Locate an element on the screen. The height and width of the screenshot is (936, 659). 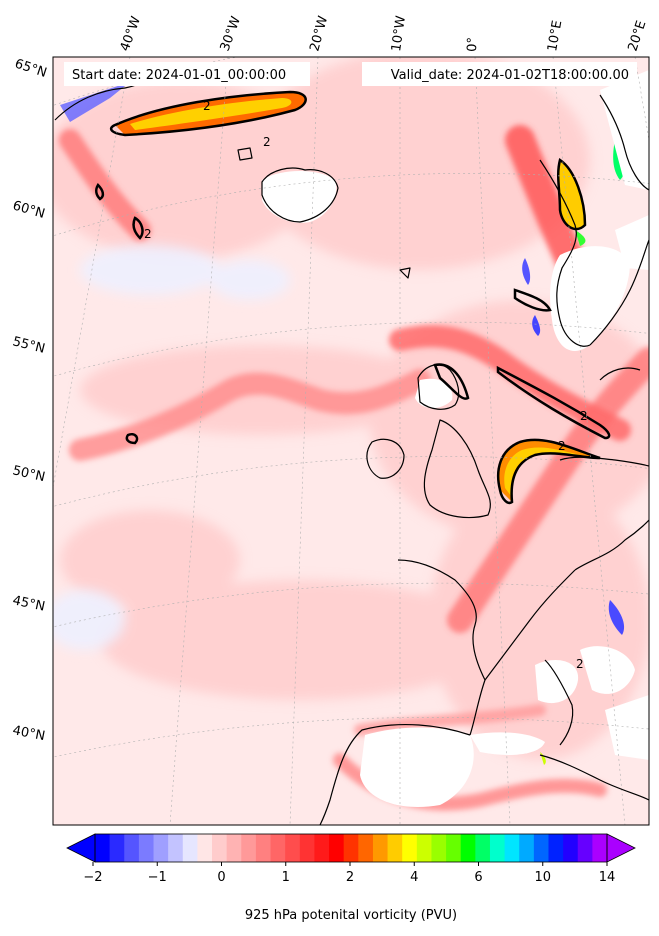
colorbar-tick-label: 6 is located at coordinates (478, 877).